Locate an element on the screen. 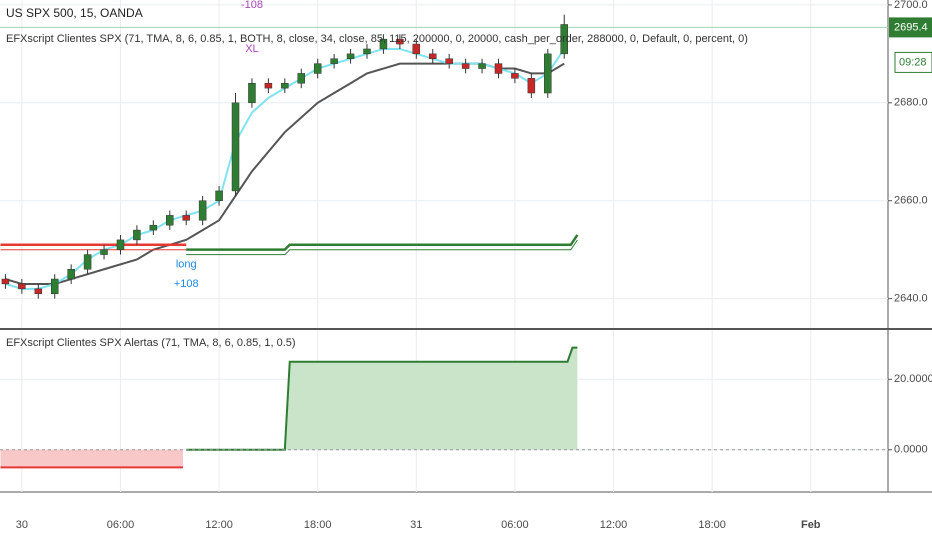  last-price-box is located at coordinates (910, 27).